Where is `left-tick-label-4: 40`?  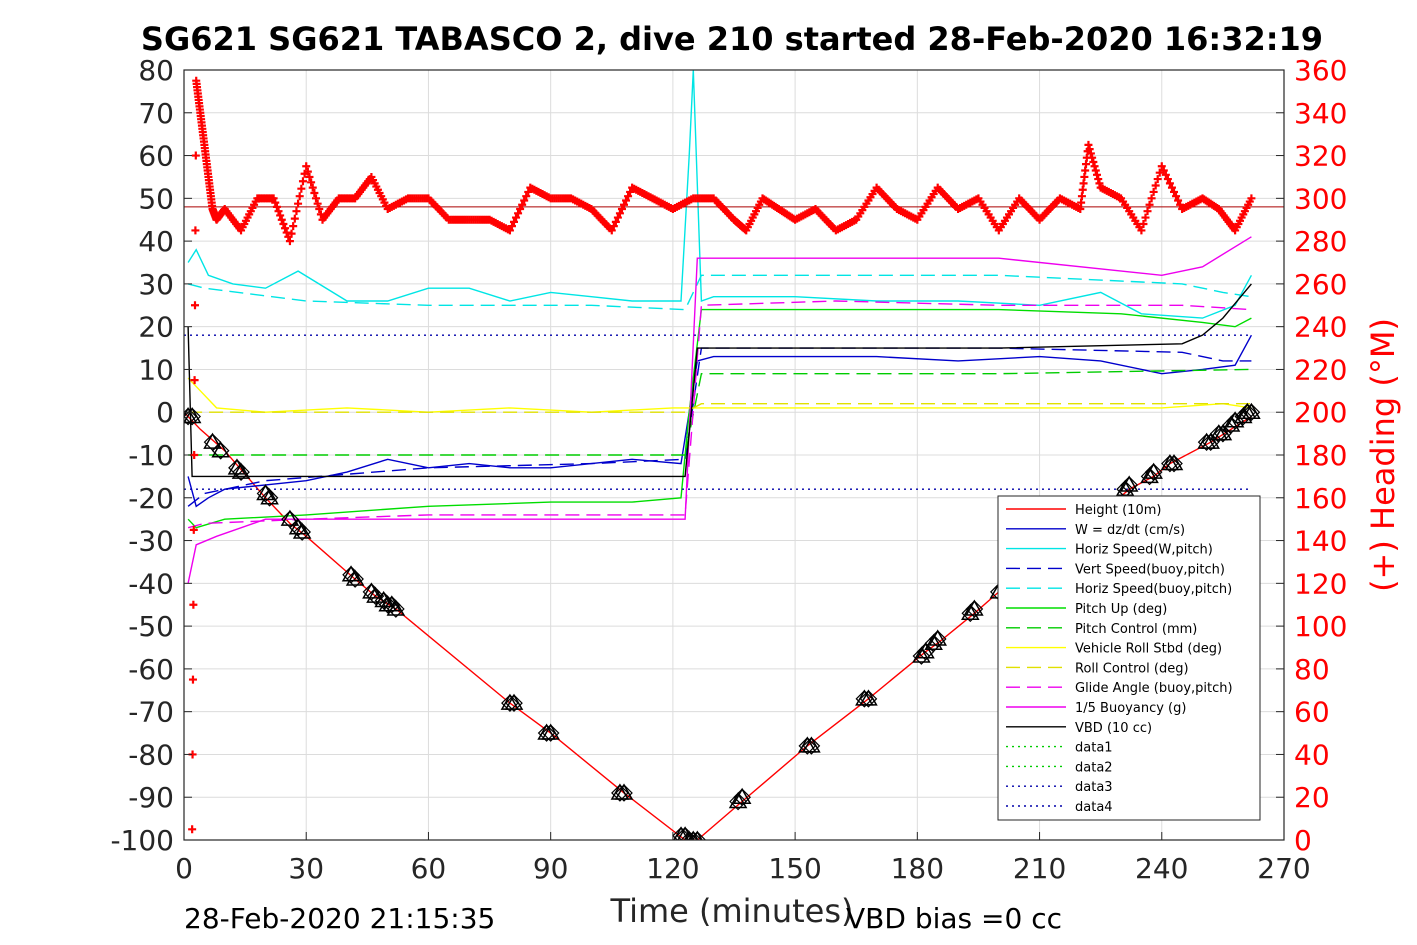
left-tick-label-4: 40 is located at coordinates (156, 241).